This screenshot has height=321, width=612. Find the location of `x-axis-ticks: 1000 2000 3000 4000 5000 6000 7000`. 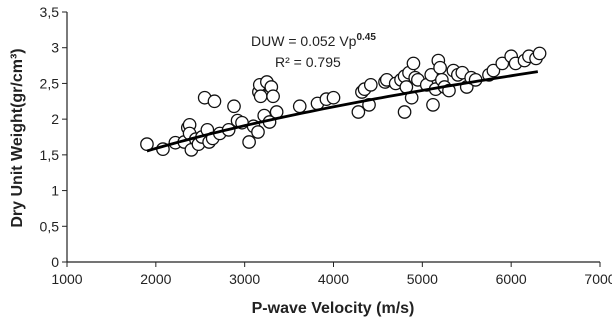

x-axis-ticks: 1000 2000 3000 4000 5000 6000 7000 is located at coordinates (331, 274).